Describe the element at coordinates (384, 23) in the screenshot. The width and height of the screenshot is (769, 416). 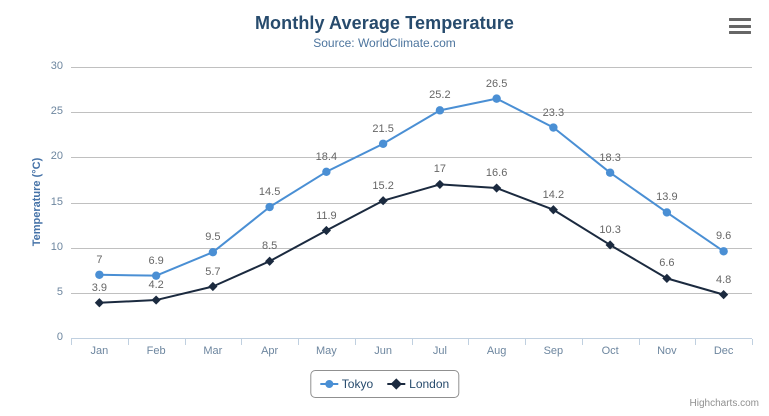
I see `chart-title: Monthly Average Temperature` at that location.